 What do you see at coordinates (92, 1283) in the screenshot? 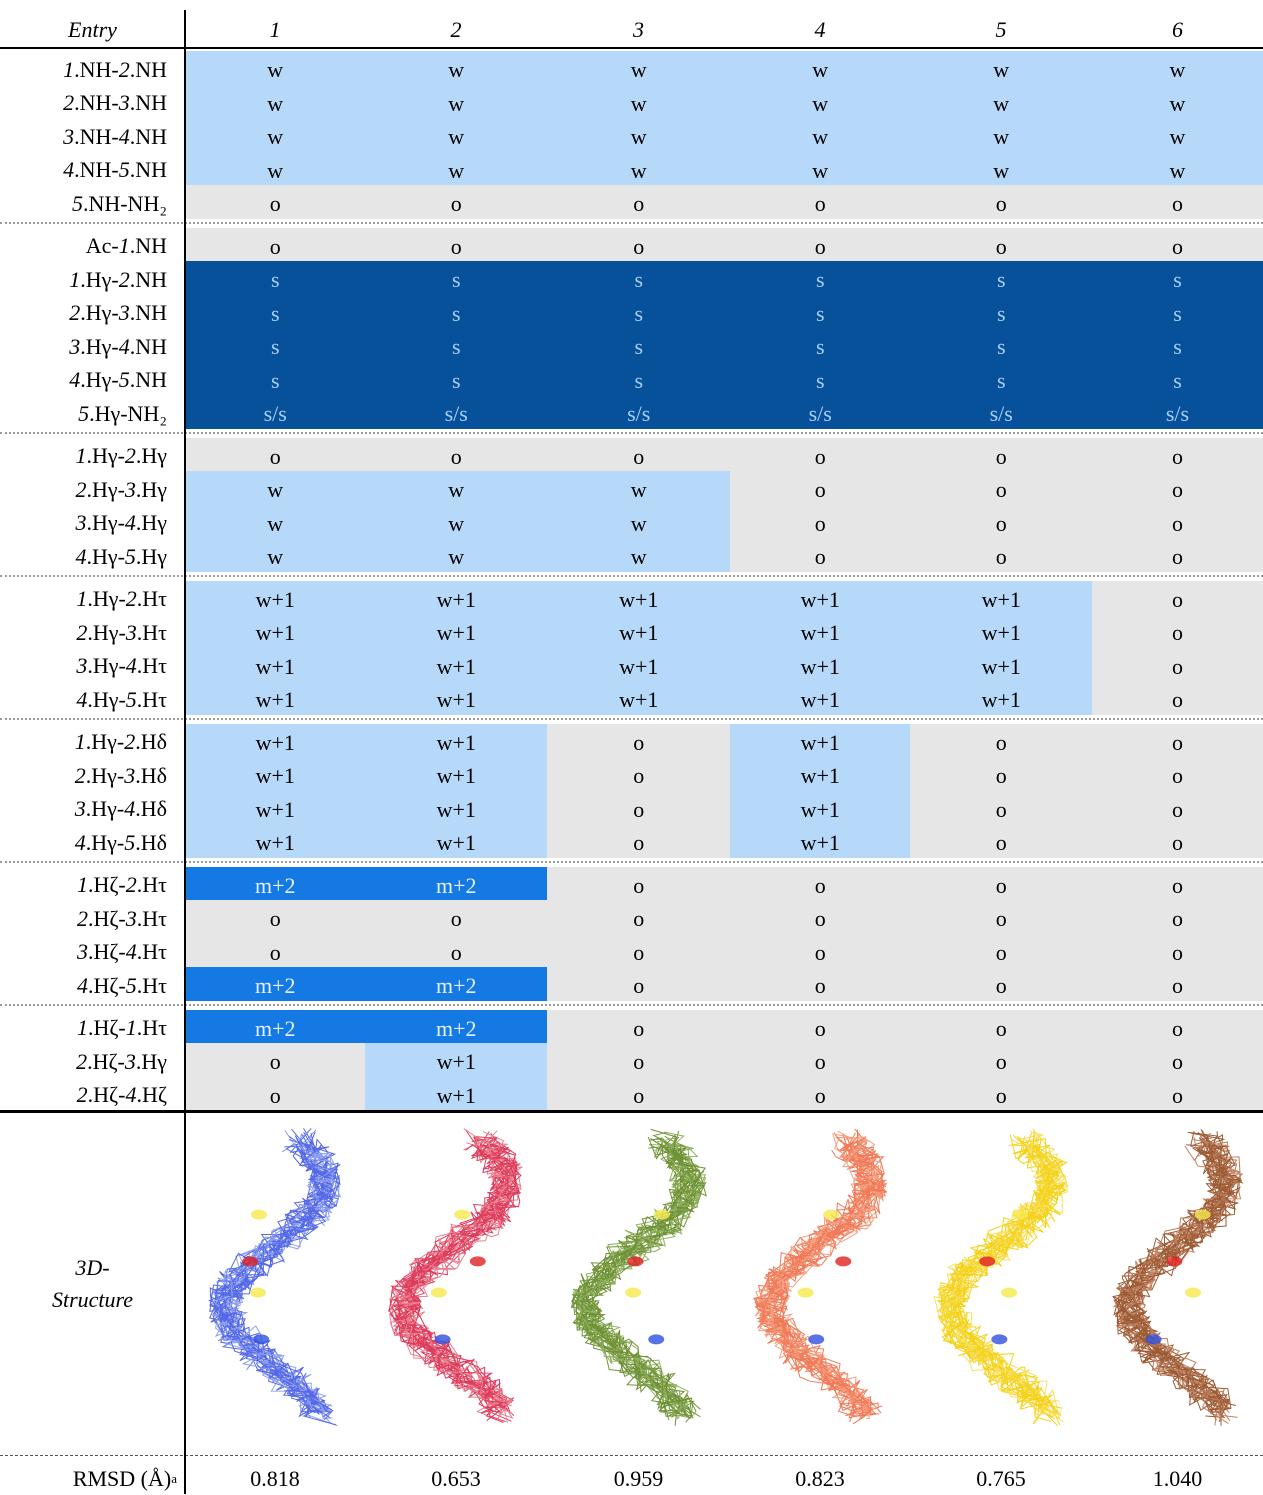
I see `structure-label: 3D-Structure` at bounding box center [92, 1283].